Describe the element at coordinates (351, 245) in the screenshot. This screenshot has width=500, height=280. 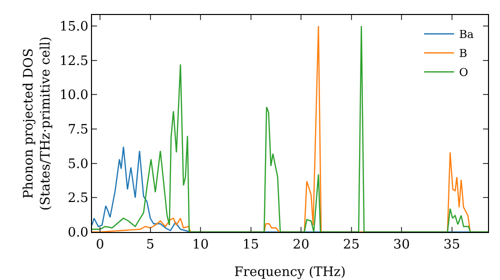
I see `x-tick-label: 25` at that location.